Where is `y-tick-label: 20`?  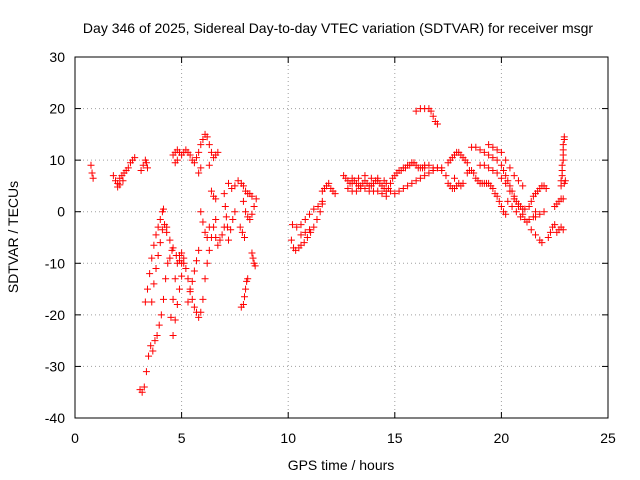 y-tick-label: 20 is located at coordinates (57, 109).